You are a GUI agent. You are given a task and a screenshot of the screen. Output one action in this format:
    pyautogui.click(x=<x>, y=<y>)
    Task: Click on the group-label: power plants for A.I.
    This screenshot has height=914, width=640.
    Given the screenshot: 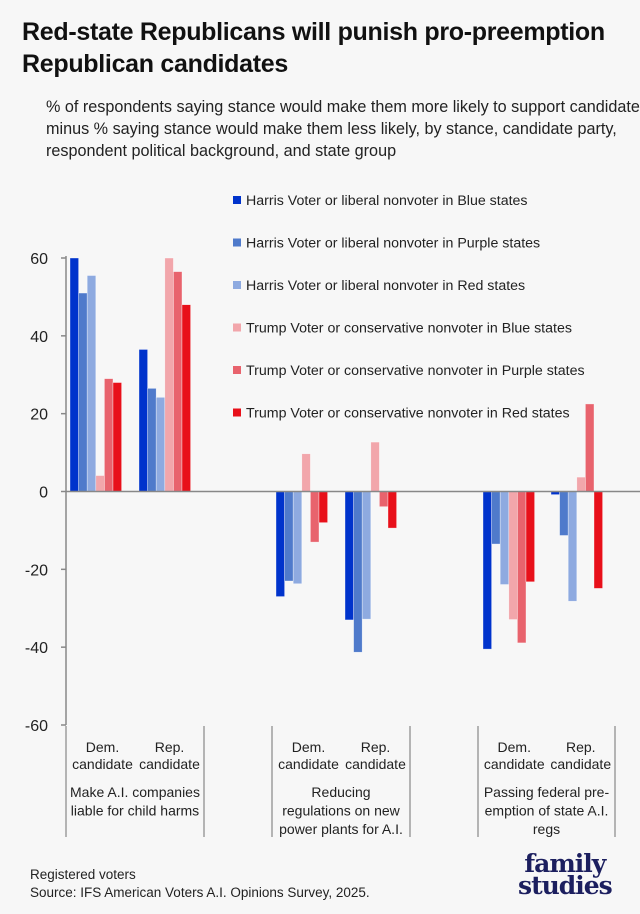 What is the action you would take?
    pyautogui.click(x=341, y=829)
    